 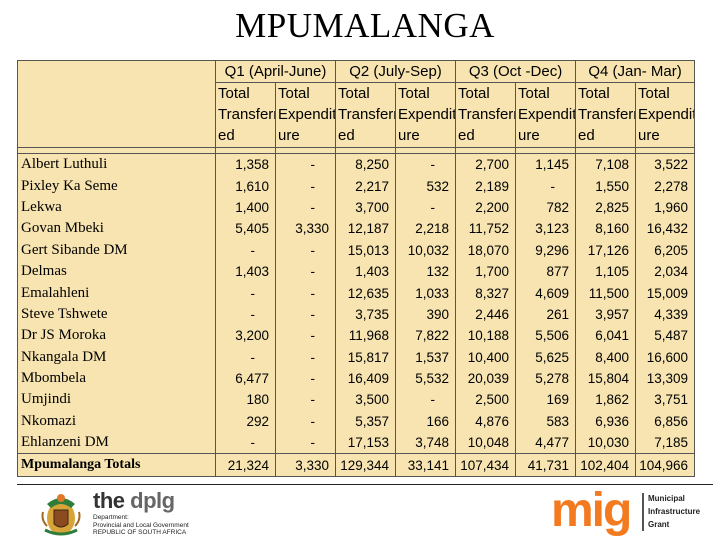 What do you see at coordinates (606, 186) in the screenshot?
I see `value-cell: 1,550` at bounding box center [606, 186].